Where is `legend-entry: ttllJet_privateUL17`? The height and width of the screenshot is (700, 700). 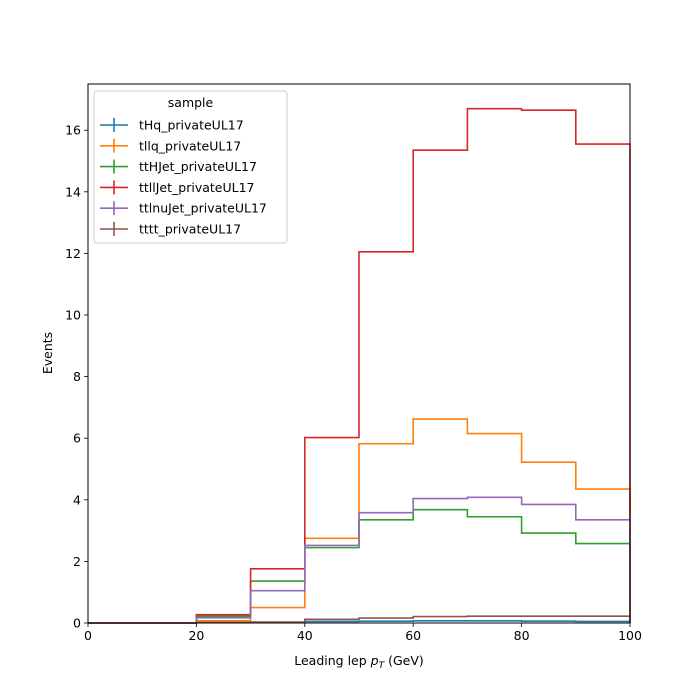 legend-entry: ttllJet_privateUL17 is located at coordinates (177, 187).